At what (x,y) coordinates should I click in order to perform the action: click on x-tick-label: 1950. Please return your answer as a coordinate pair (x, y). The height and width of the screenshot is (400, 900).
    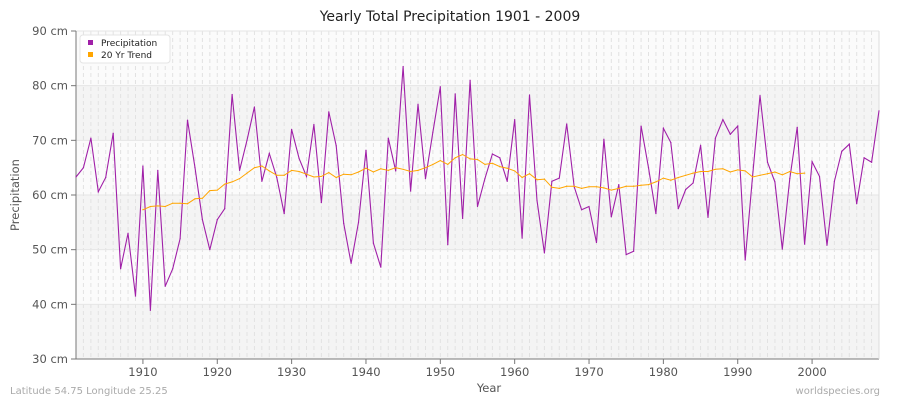
    Looking at the image, I should click on (440, 372).